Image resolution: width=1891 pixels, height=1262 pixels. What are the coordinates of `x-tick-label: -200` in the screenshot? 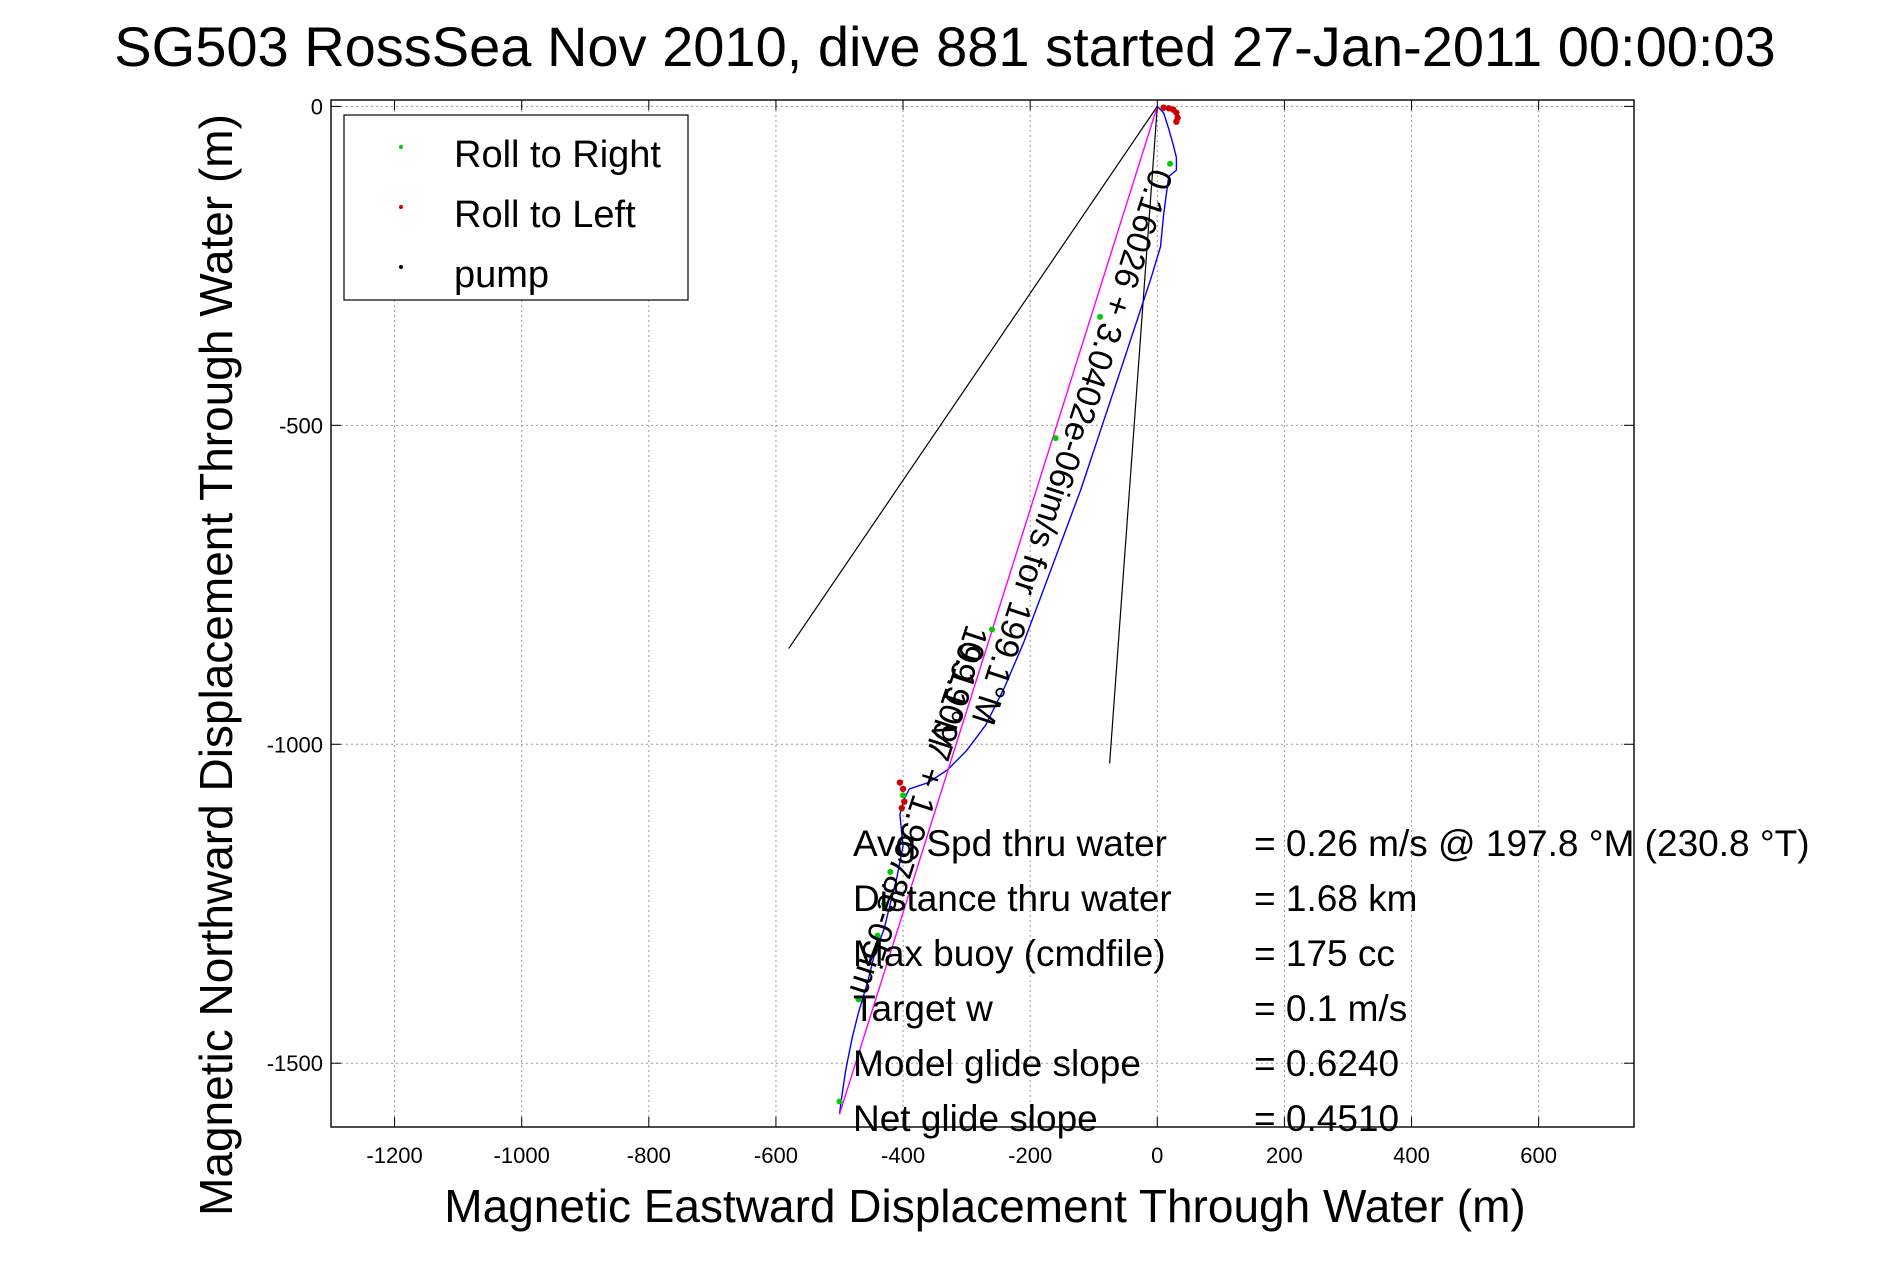 It's located at (1030, 1155).